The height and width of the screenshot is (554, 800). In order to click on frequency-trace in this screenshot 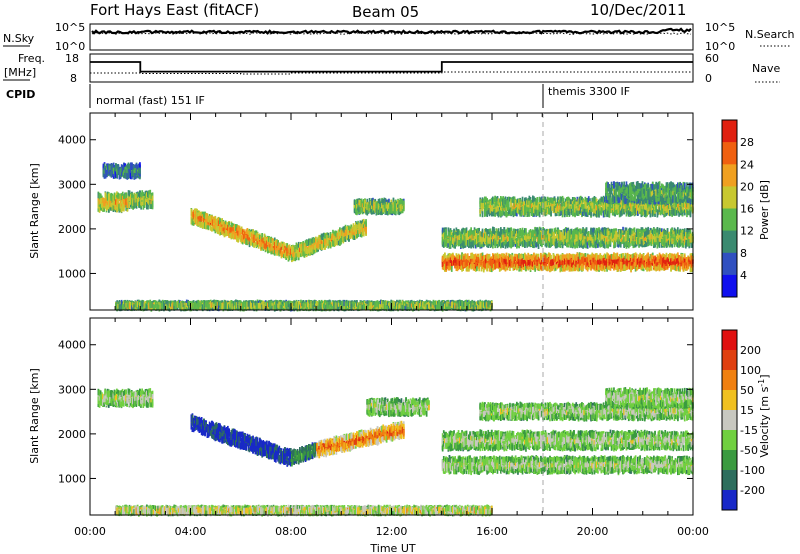, I will do `click(391, 67)`.